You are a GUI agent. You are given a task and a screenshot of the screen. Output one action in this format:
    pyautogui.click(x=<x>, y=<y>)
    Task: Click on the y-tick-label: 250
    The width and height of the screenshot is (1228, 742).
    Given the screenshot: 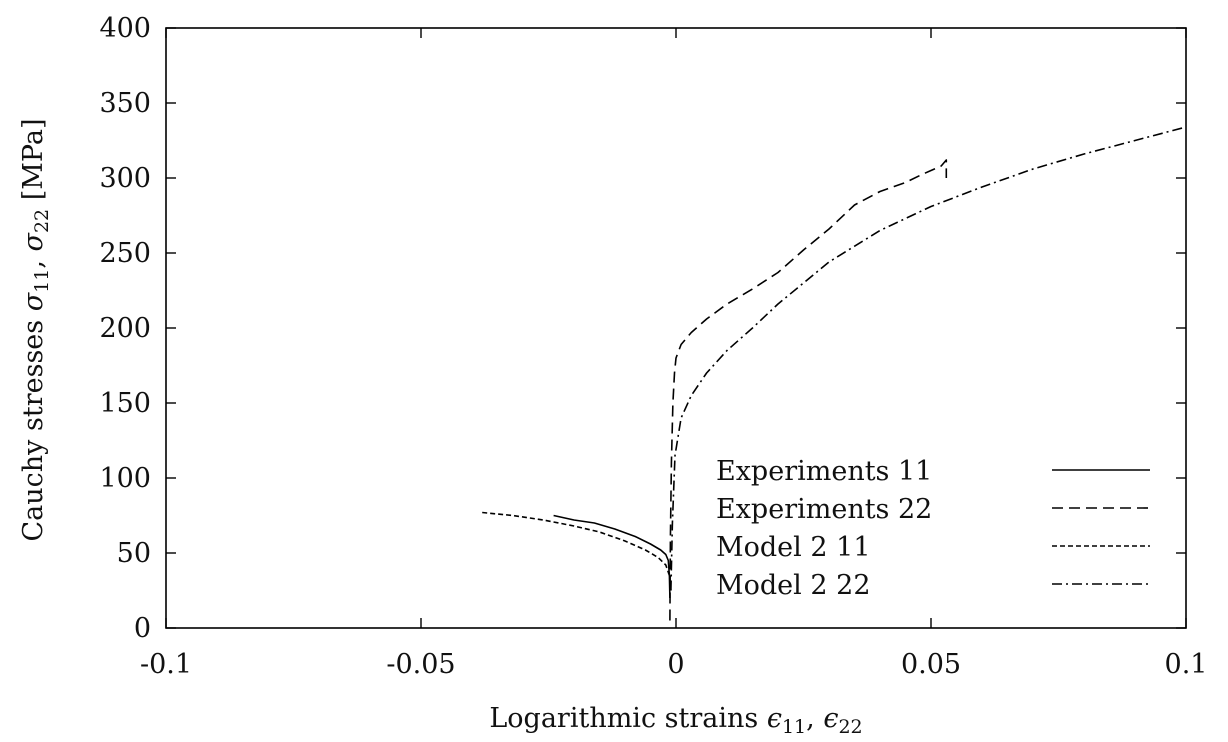 What is the action you would take?
    pyautogui.click(x=125, y=253)
    